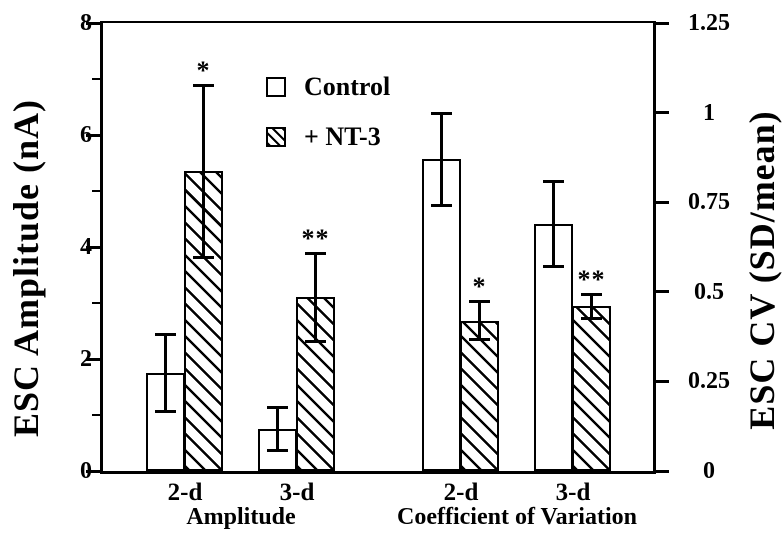 This screenshot has width=784, height=538. Describe the element at coordinates (441, 159) in the screenshot. I see `error-bar-line-coefficient-of-variation-2-d-control` at that location.